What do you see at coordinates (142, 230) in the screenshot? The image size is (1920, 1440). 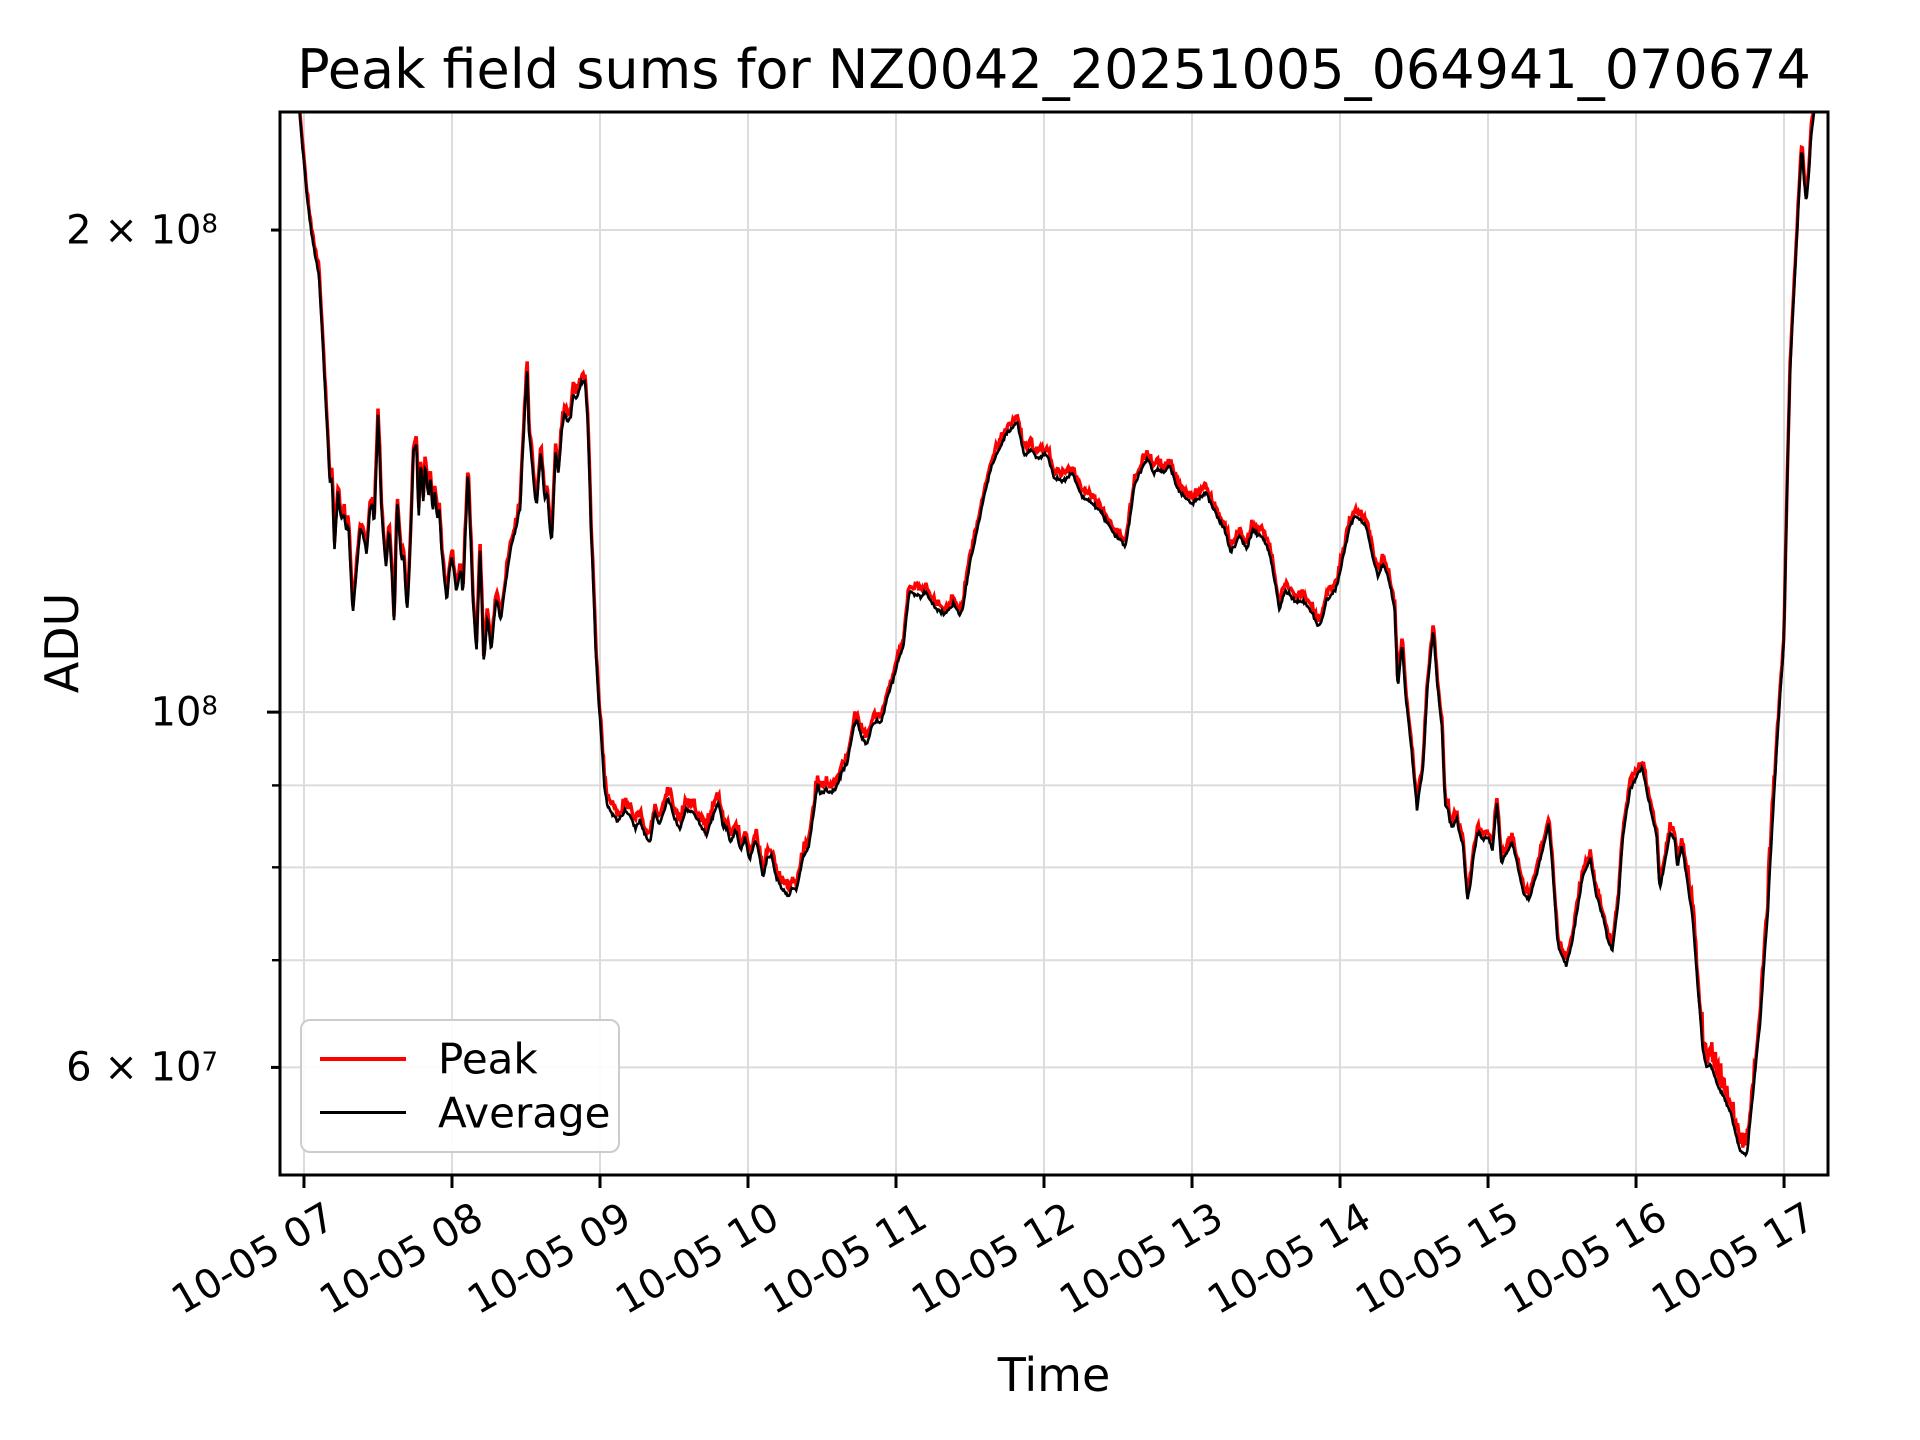 I see `y-tick-label: 2 × 108` at bounding box center [142, 230].